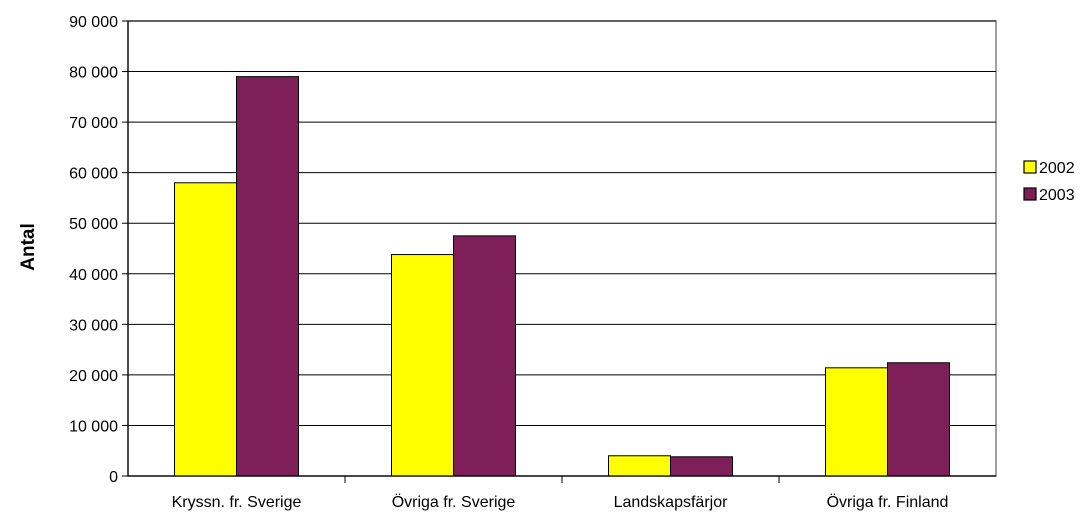  I want to click on legend-label-2003: 2003, so click(1057, 195).